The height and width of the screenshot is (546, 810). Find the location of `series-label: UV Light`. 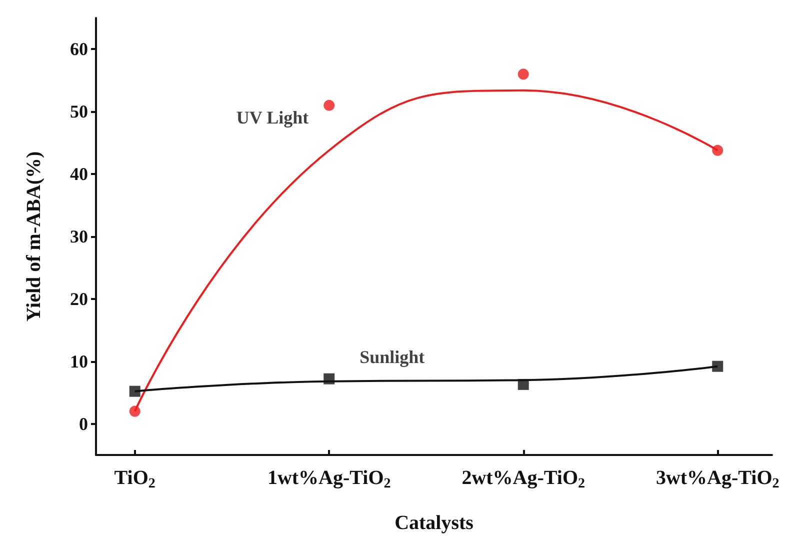

series-label: UV Light is located at coordinates (272, 117).